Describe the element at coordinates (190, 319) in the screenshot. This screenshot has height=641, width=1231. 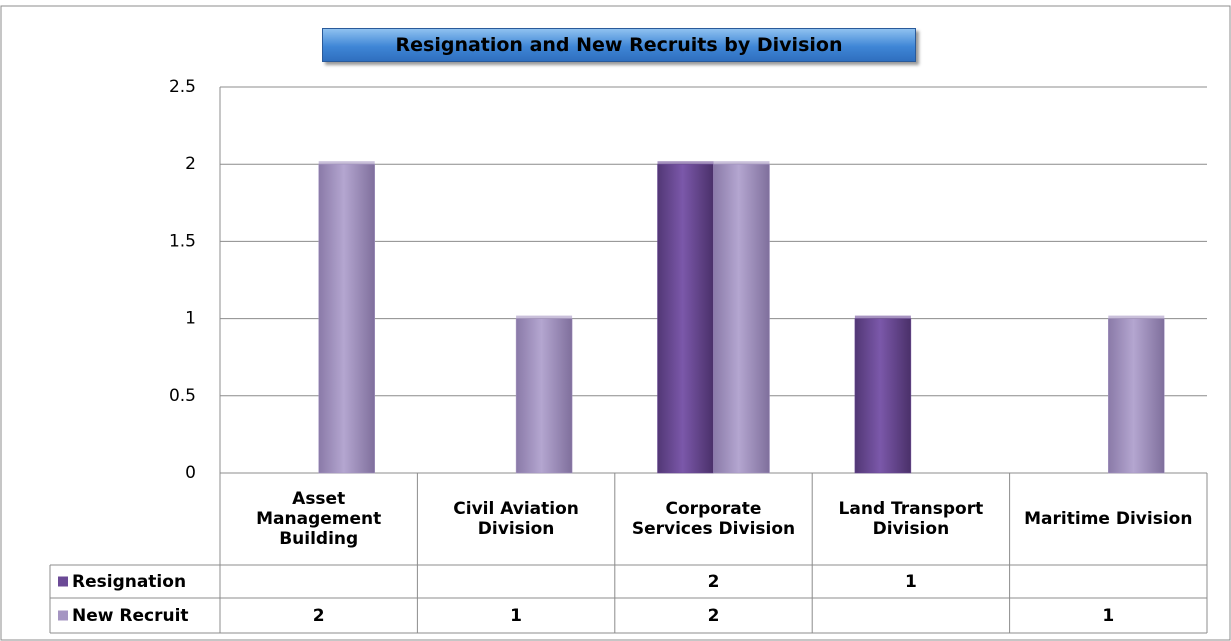
I see `y-tick-label: 1` at that location.